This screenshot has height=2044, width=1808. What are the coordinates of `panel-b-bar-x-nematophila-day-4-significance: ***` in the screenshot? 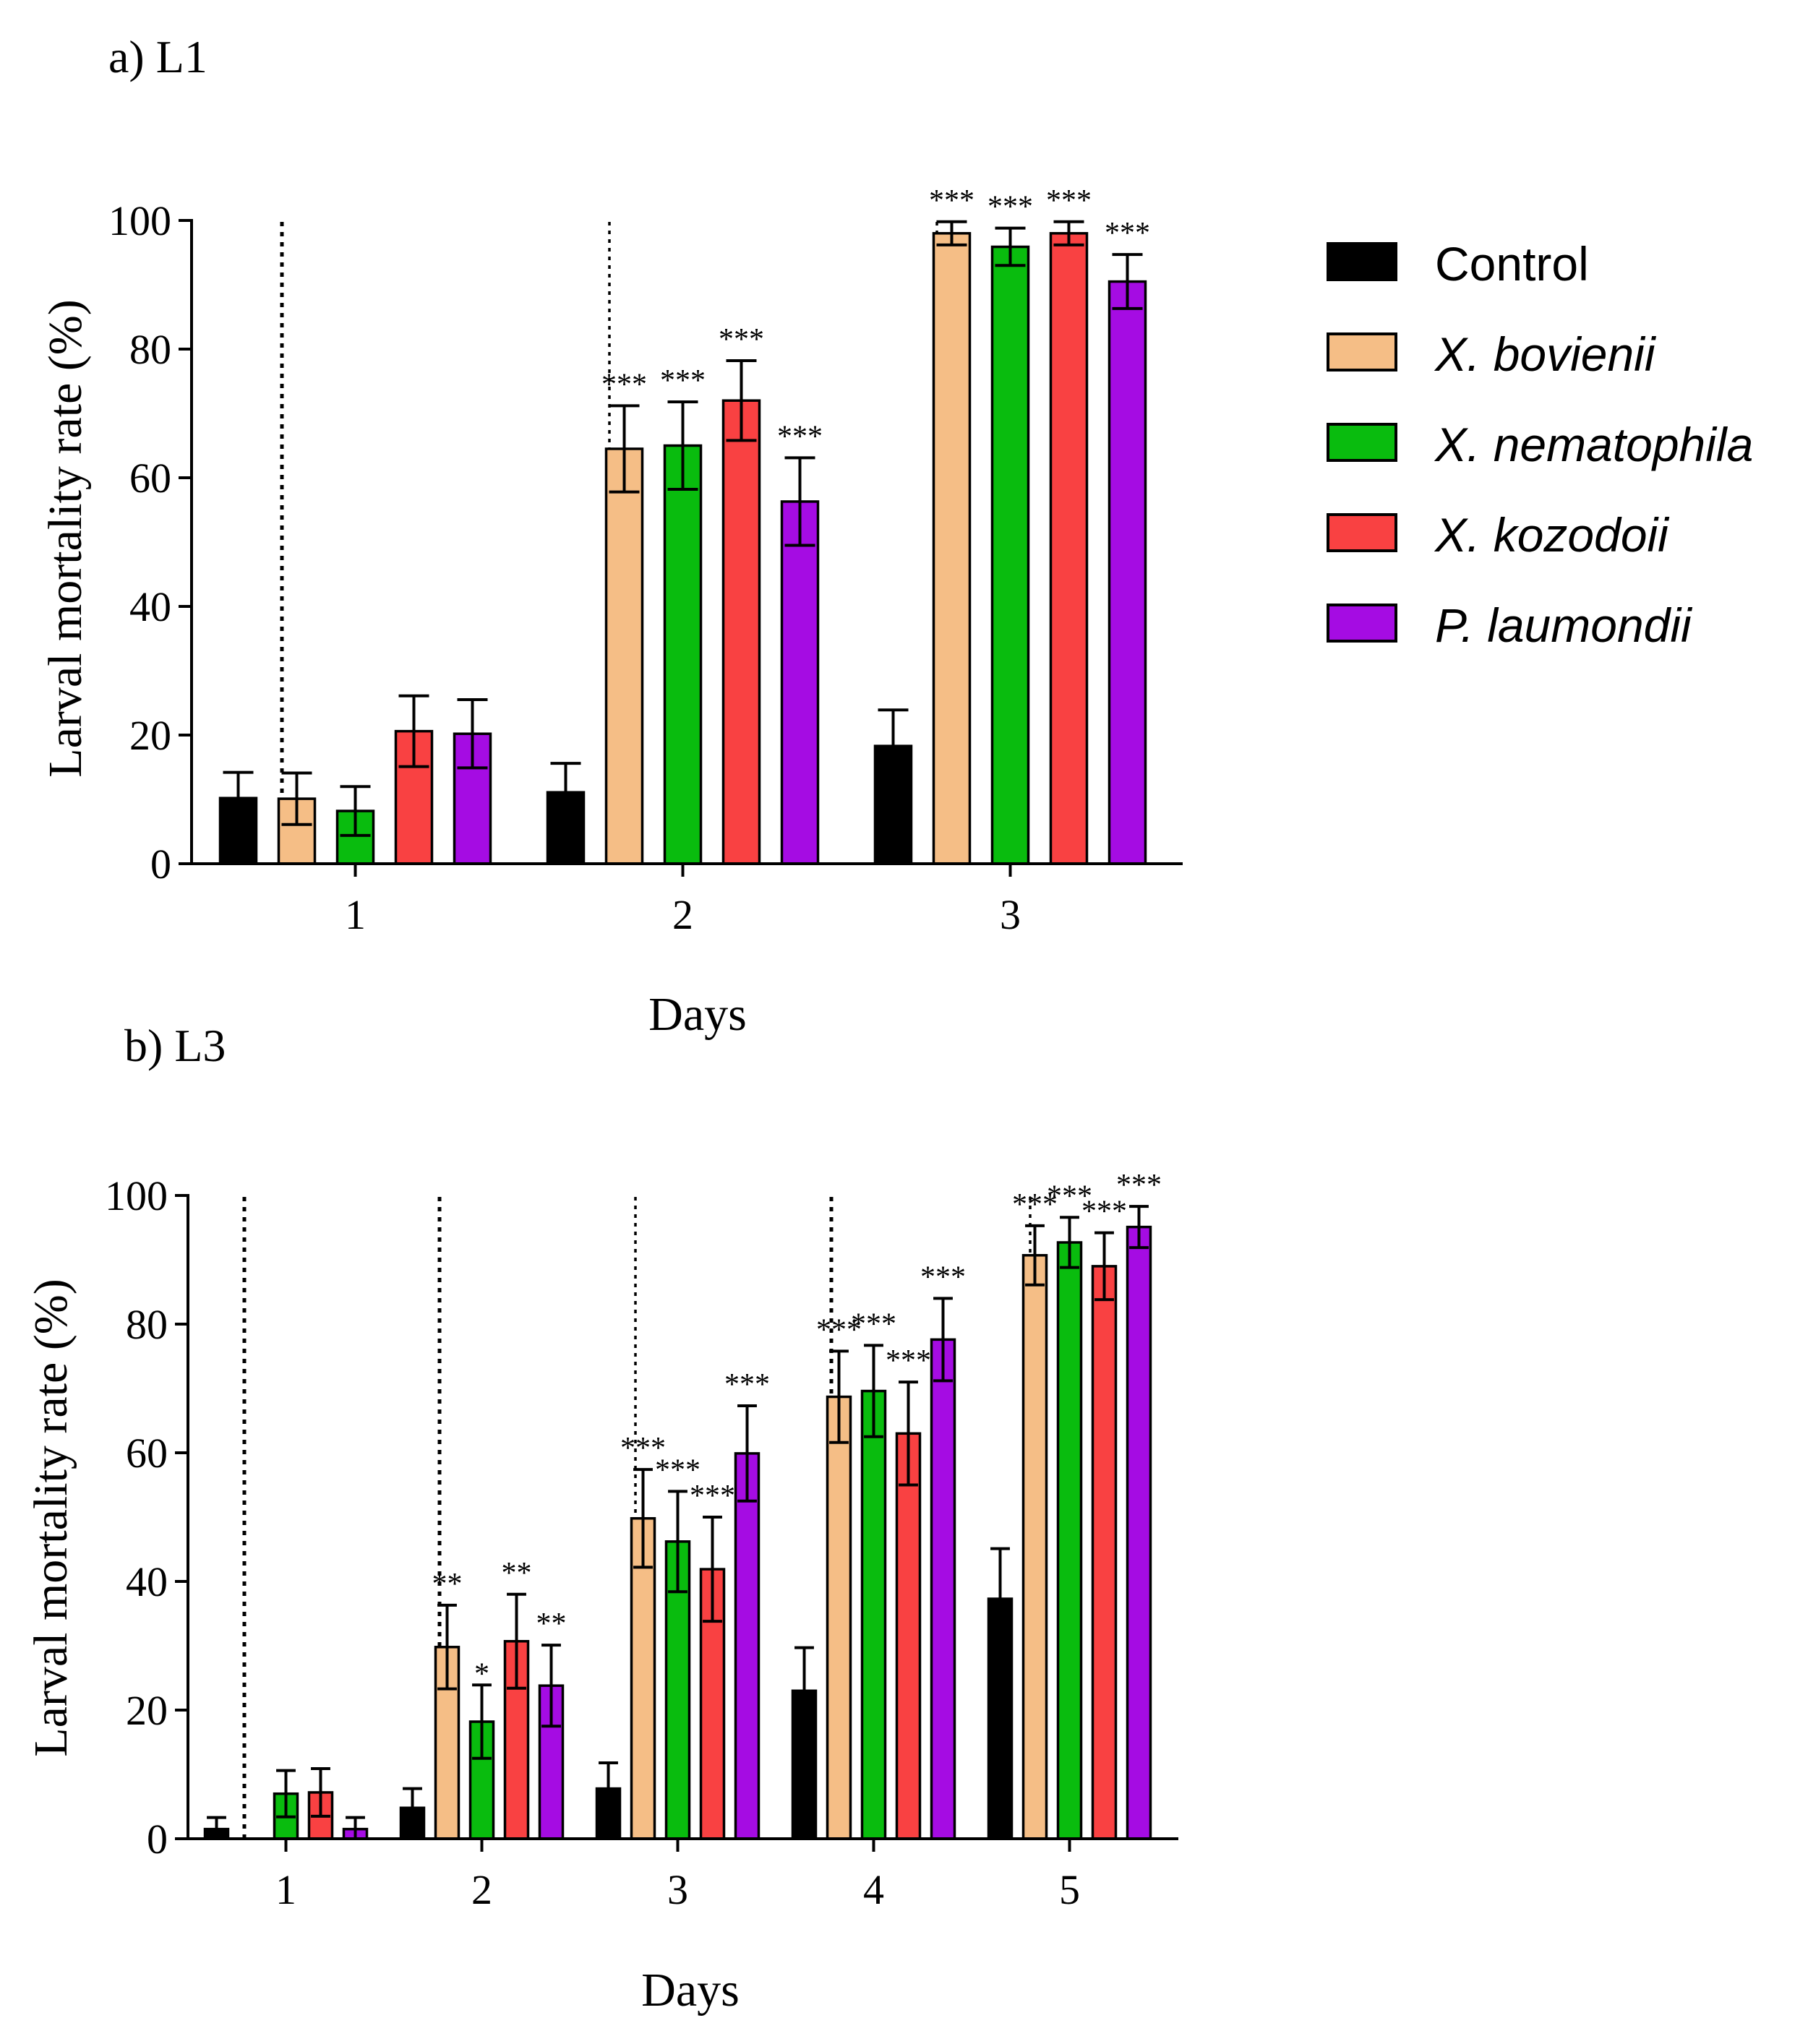 It's located at (874, 1324).